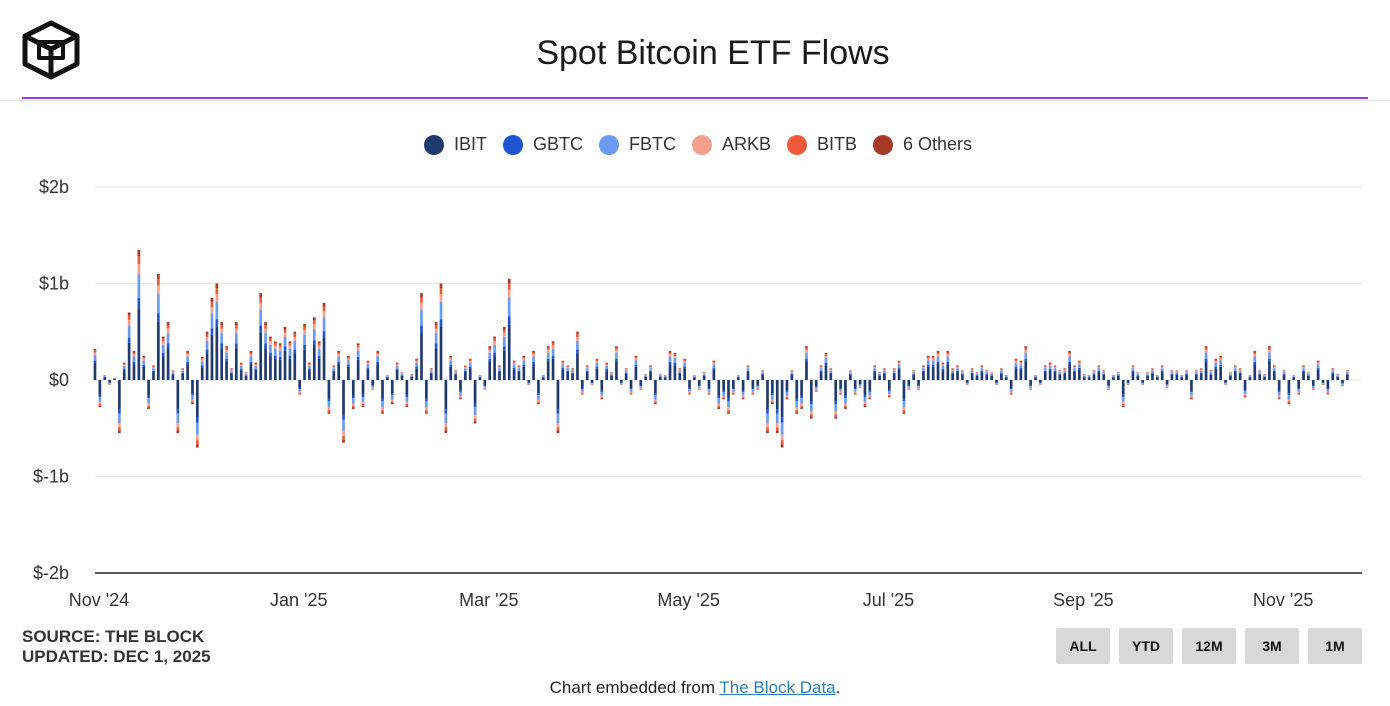 Image resolution: width=1390 pixels, height=706 pixels. What do you see at coordinates (822, 144) in the screenshot?
I see `legend-item-bitb: BITB` at bounding box center [822, 144].